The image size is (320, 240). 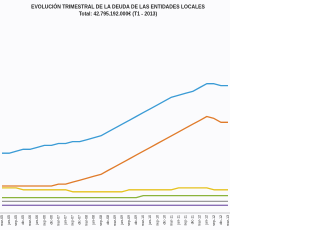 What do you see at coordinates (118, 14) in the screenshot?
I see `chart-subtitle: Total: 42.795.192.000€ (T1 - 2013)` at bounding box center [118, 14].